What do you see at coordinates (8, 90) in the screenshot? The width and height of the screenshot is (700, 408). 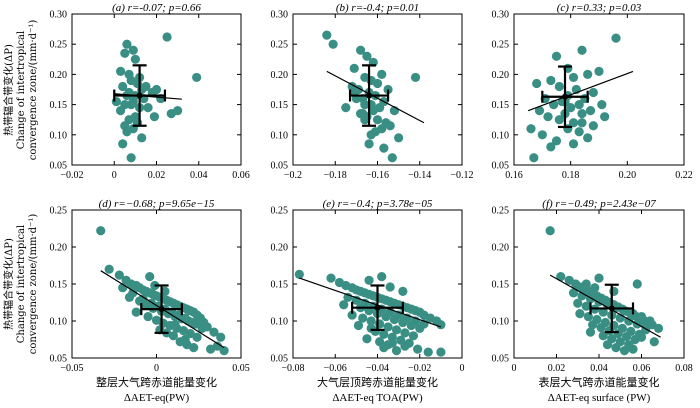 I see `y-axis-label-line: 热带辐合带变化(ΔP)` at bounding box center [8, 90].